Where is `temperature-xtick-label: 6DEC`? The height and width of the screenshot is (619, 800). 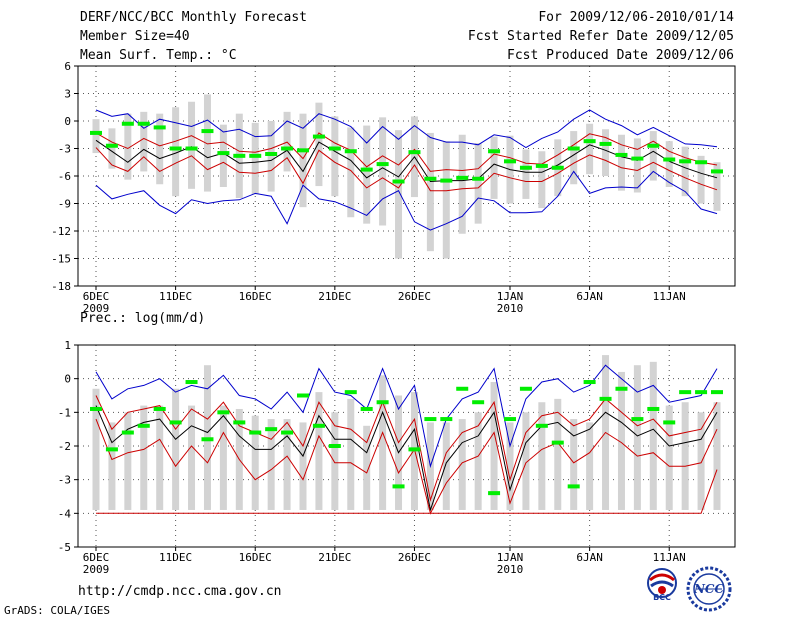
temperature-xtick-label: 6DEC is located at coordinates (96, 296).